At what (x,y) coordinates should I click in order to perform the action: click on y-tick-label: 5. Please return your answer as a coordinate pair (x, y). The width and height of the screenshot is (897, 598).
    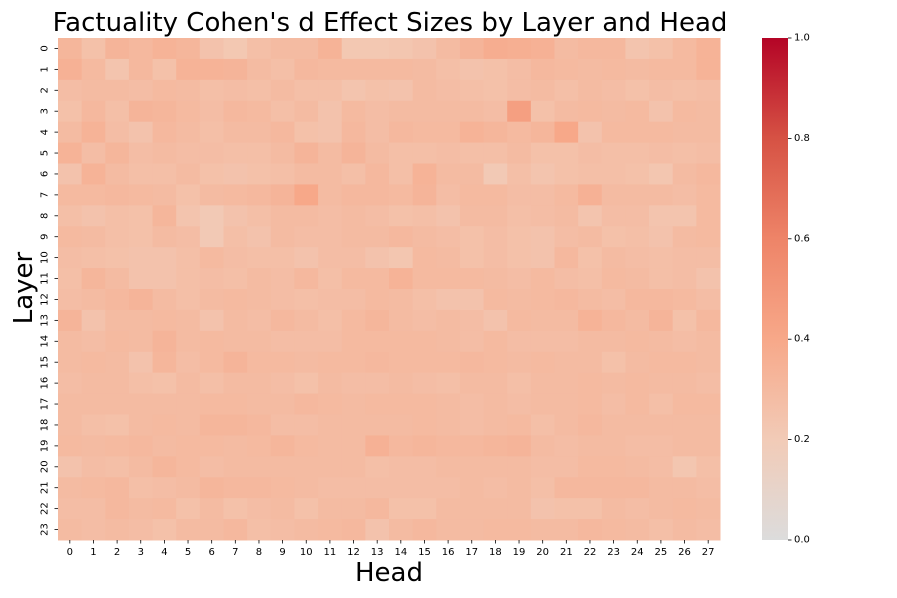
    Looking at the image, I should click on (45, 153).